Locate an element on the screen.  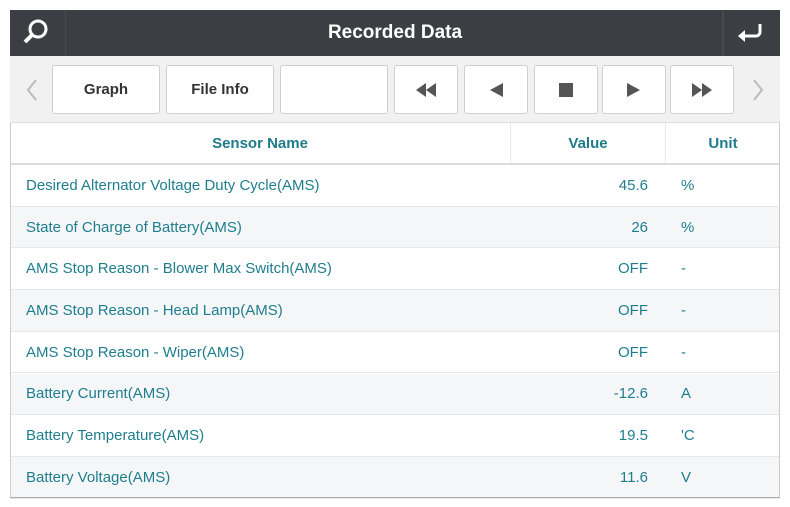
sensor-value: -12.6 is located at coordinates (630, 394).